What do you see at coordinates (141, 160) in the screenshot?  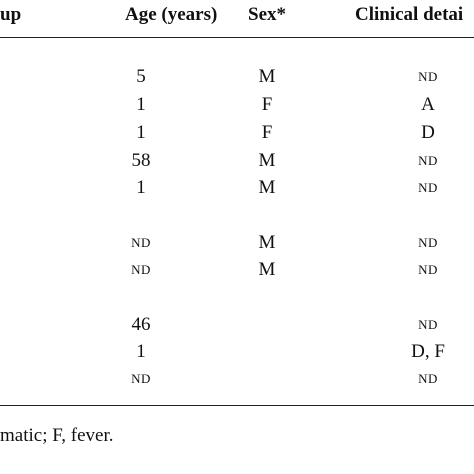 I see `table-cell-age: 58` at bounding box center [141, 160].